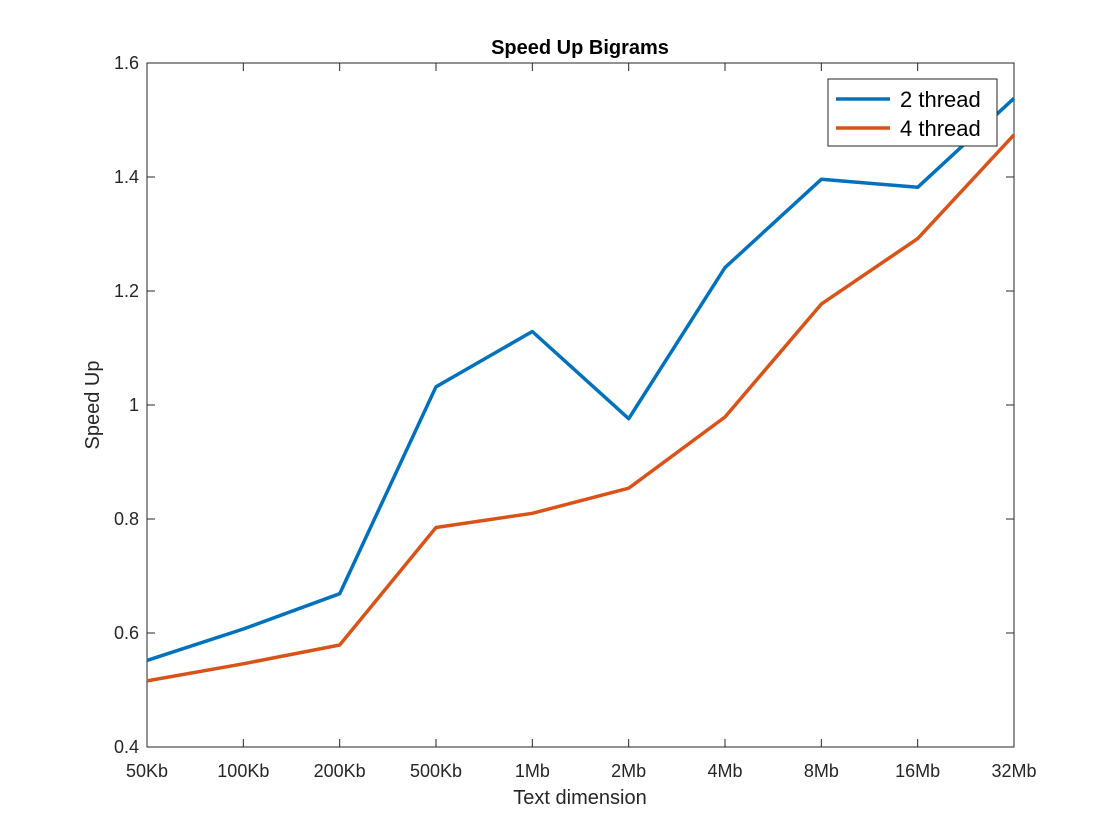 The image size is (1120, 840). What do you see at coordinates (243, 771) in the screenshot?
I see `x-tick-label: 100Kb` at bounding box center [243, 771].